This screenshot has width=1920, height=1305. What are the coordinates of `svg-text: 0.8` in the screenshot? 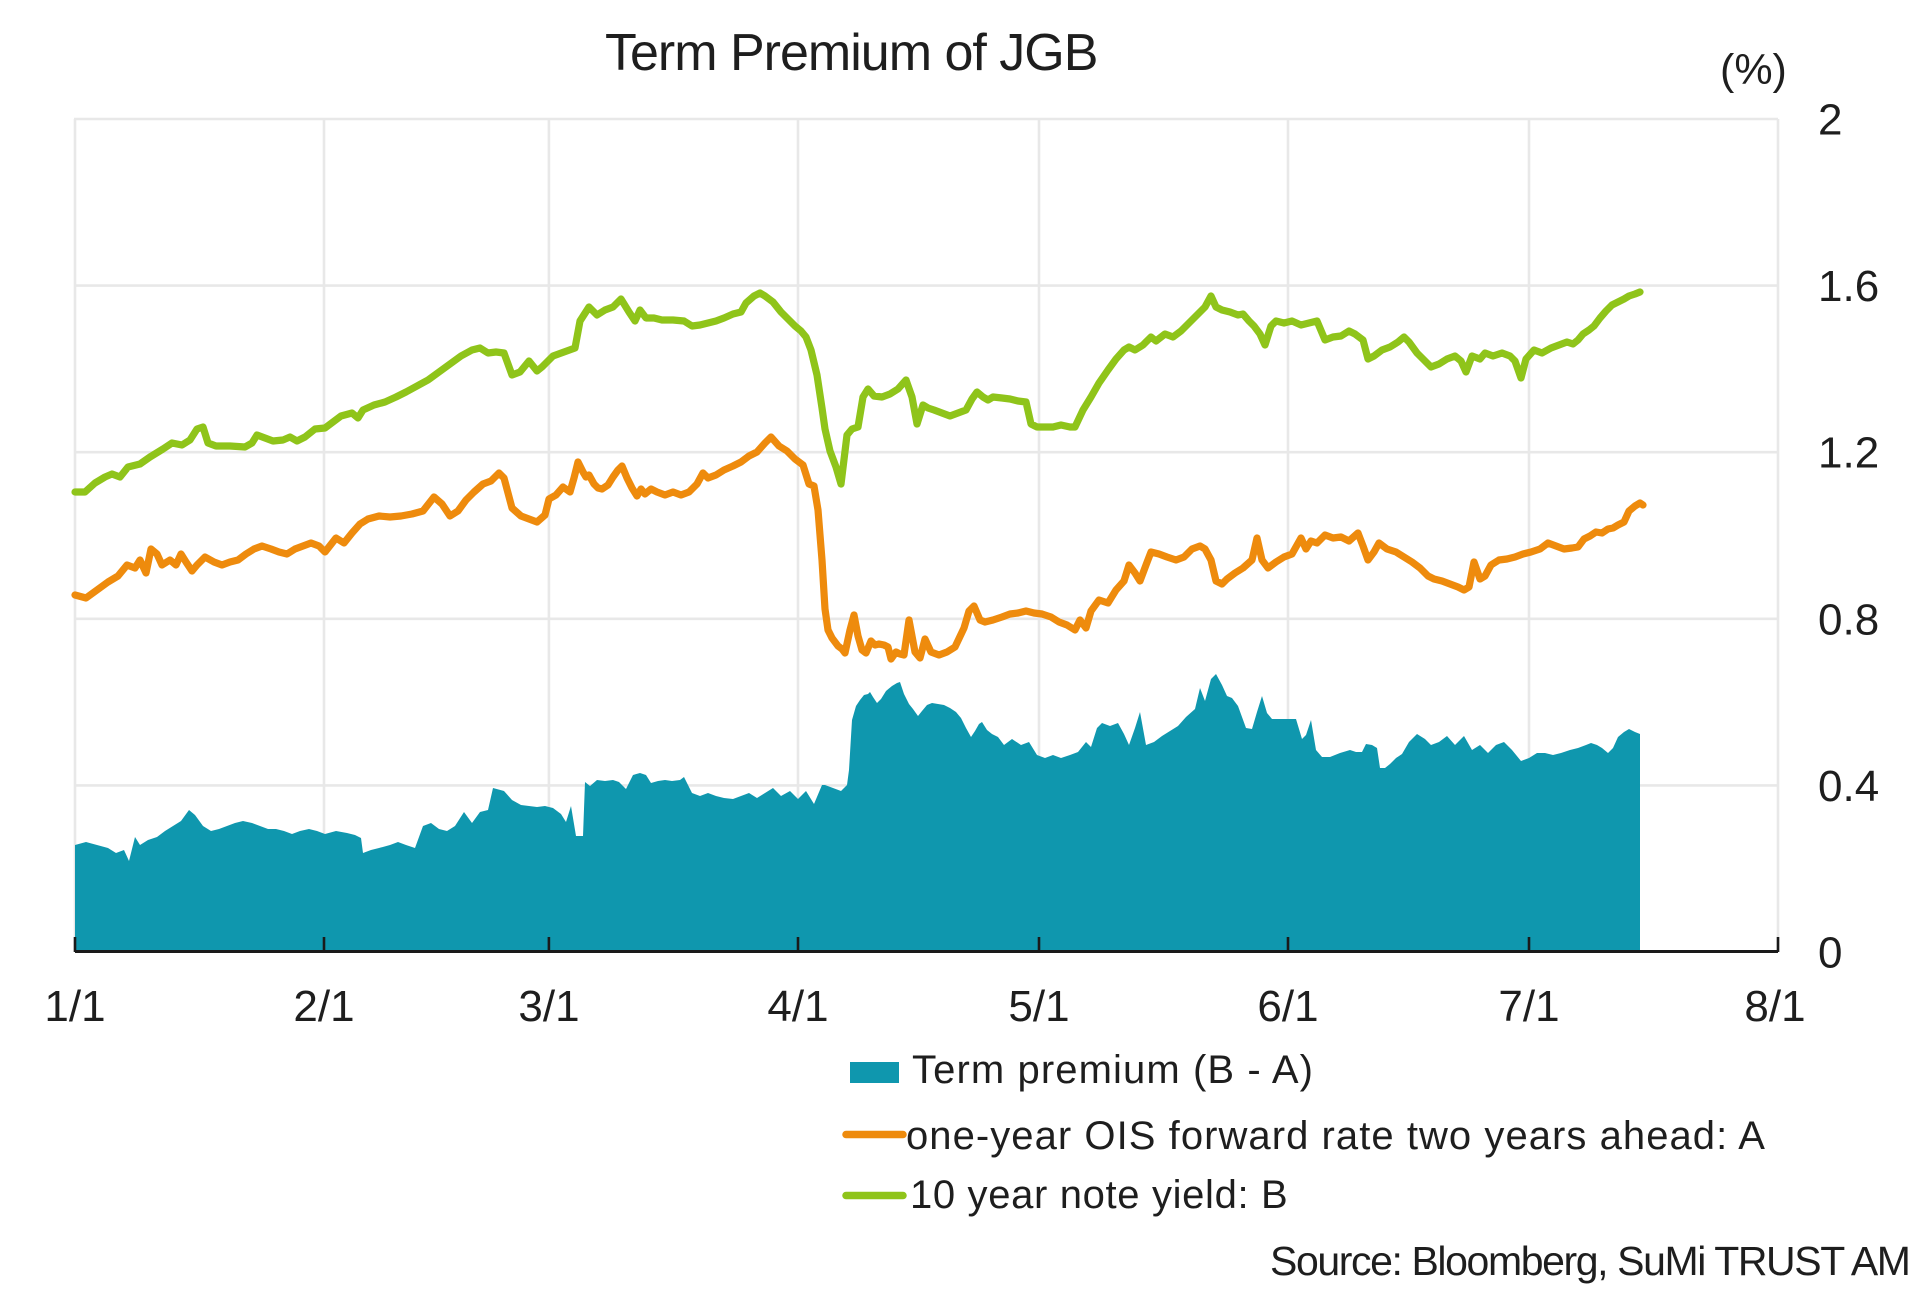 It's located at (1848, 619).